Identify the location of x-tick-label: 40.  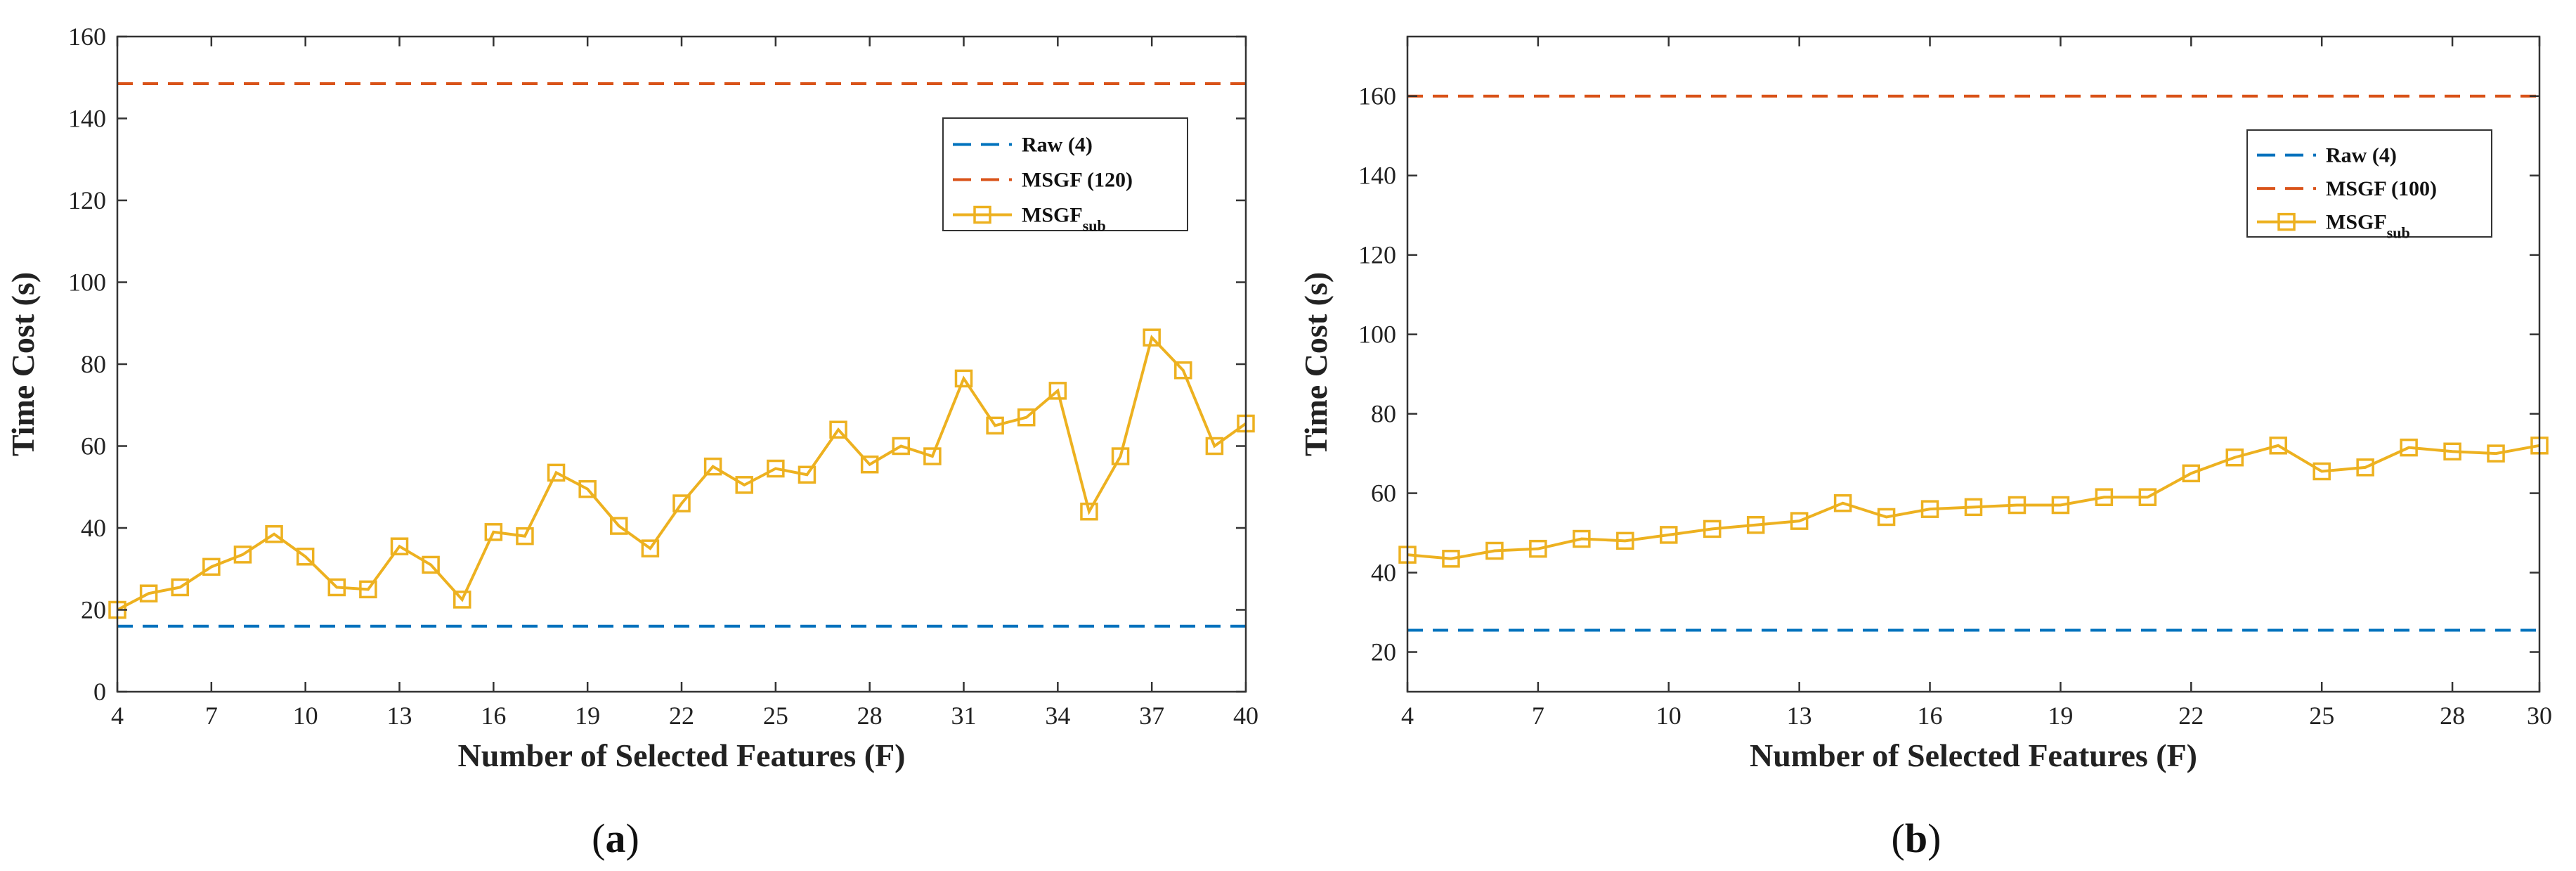
(1245, 716).